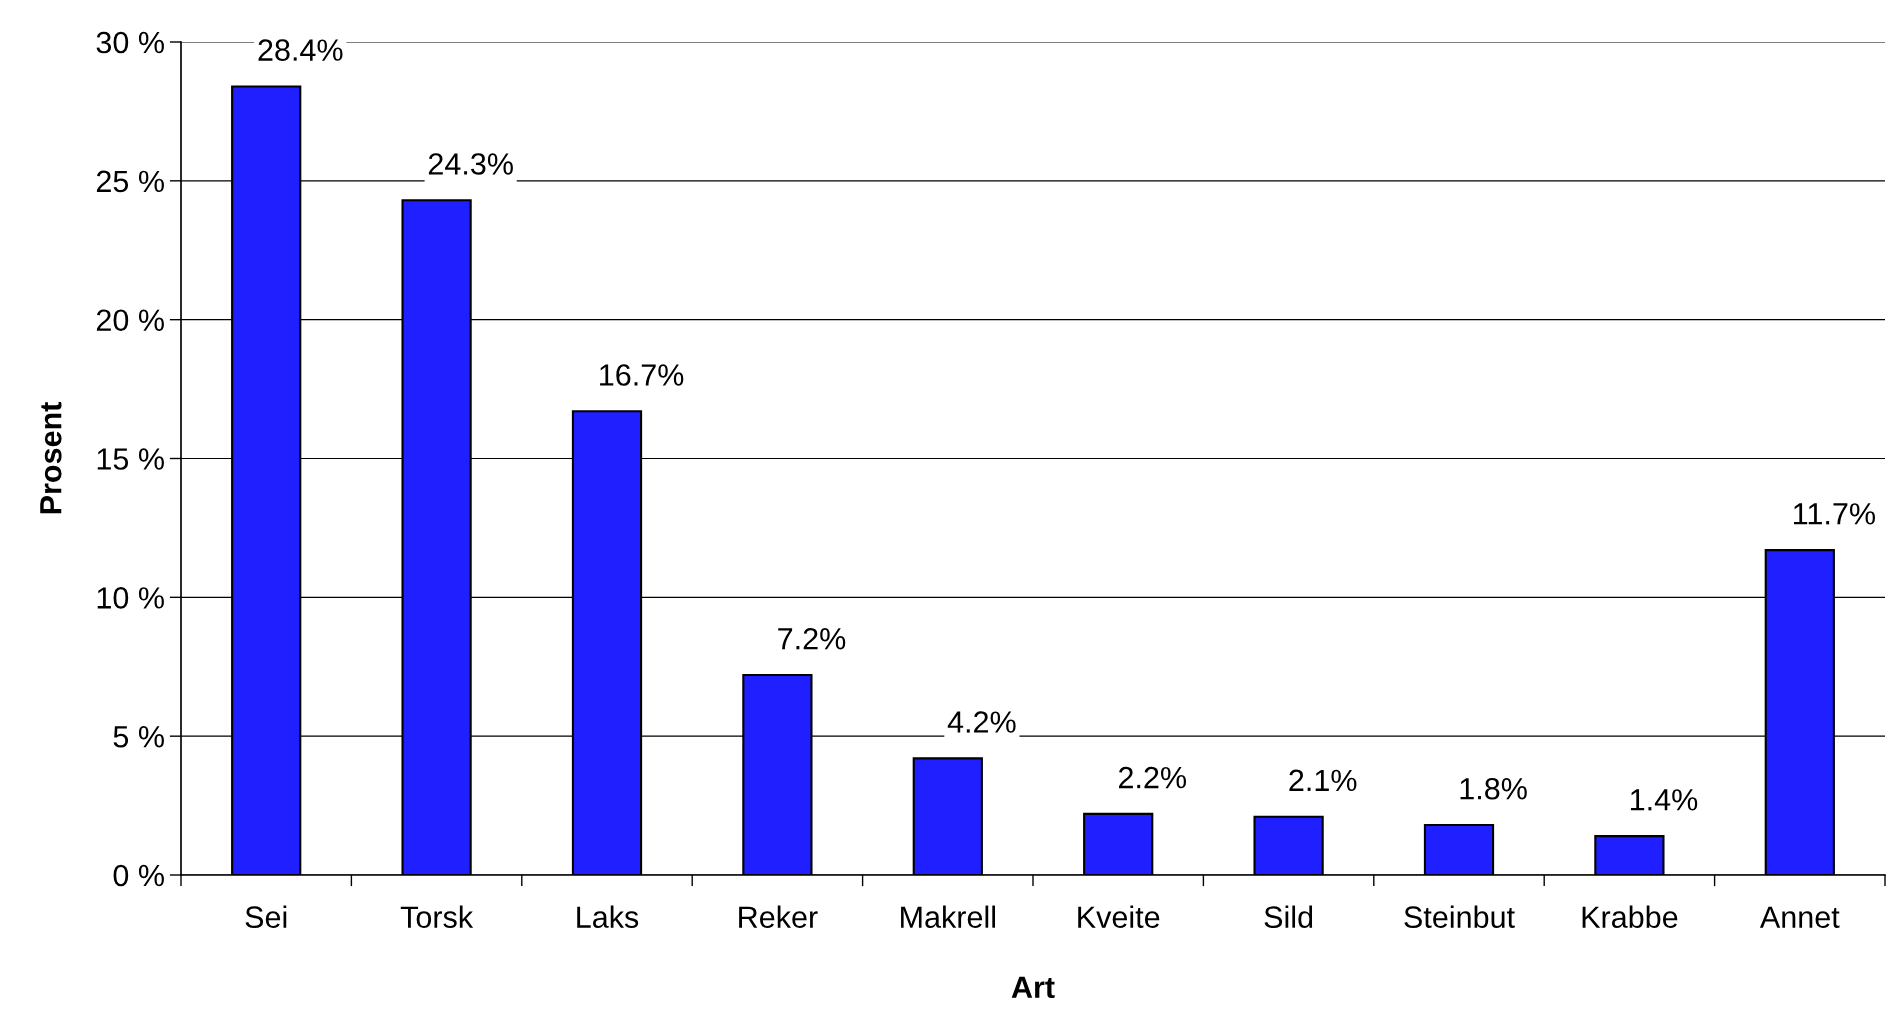 Image resolution: width=1892 pixels, height=1034 pixels. What do you see at coordinates (1119, 916) in the screenshot?
I see `x-tick-label: Kveite` at bounding box center [1119, 916].